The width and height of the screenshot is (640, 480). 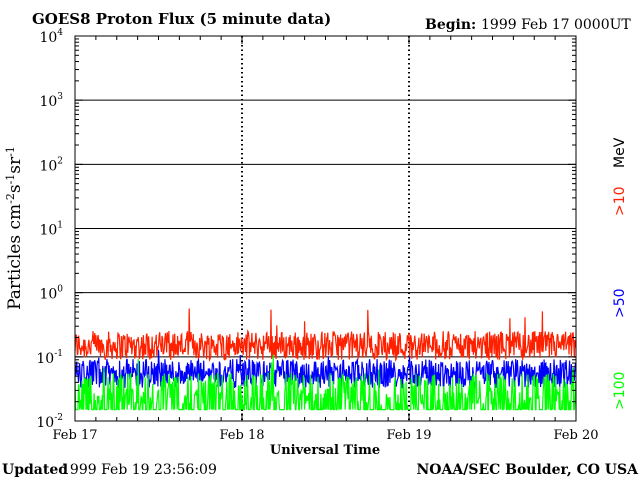 I want to click on y-tick-label: 10³, so click(x=51, y=101).